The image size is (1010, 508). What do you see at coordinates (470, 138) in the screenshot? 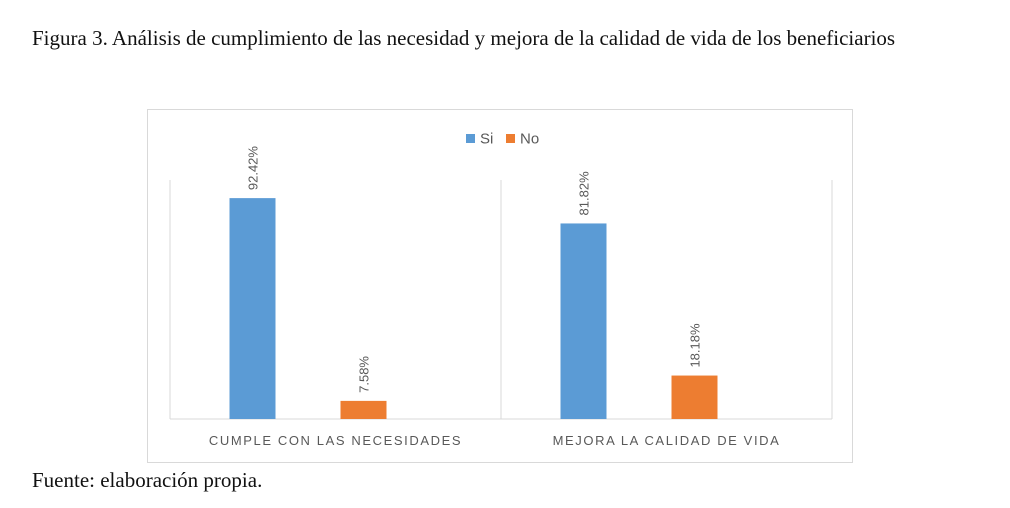
I see `legend-swatch-si` at bounding box center [470, 138].